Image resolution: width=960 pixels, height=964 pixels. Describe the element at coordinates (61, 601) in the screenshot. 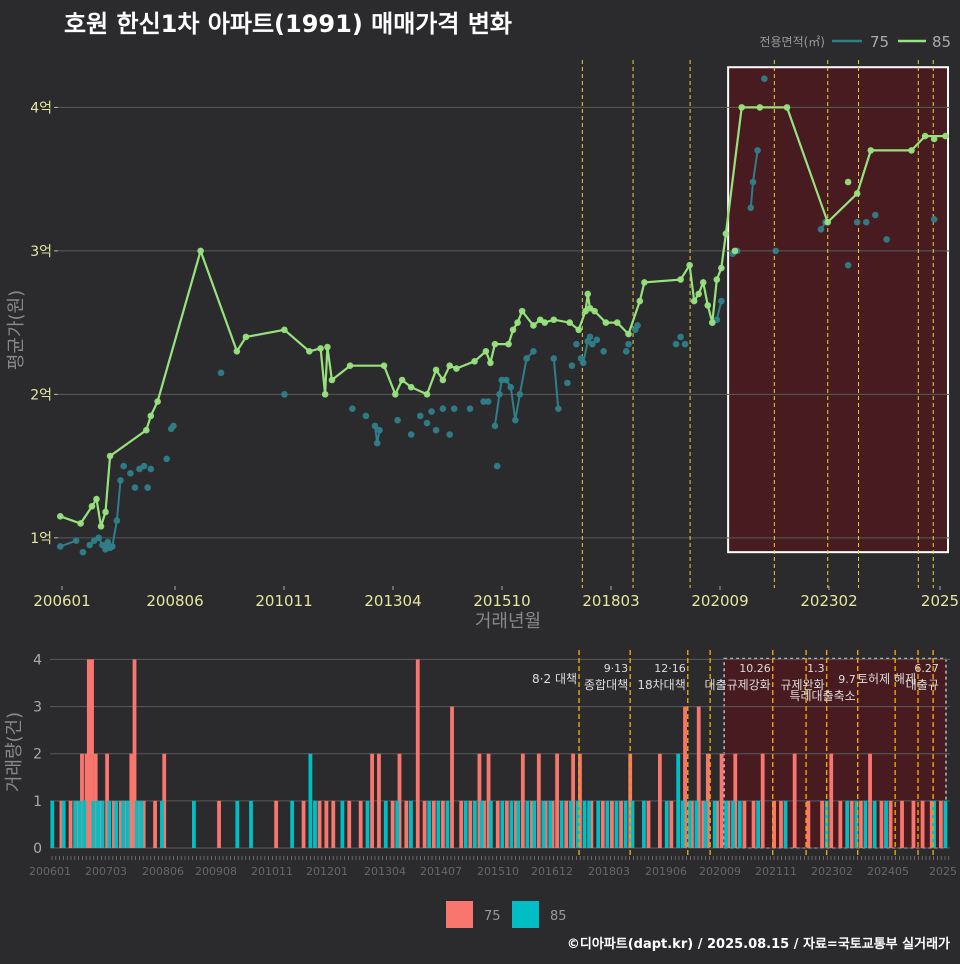

I see `x-tick-label: 200601` at that location.